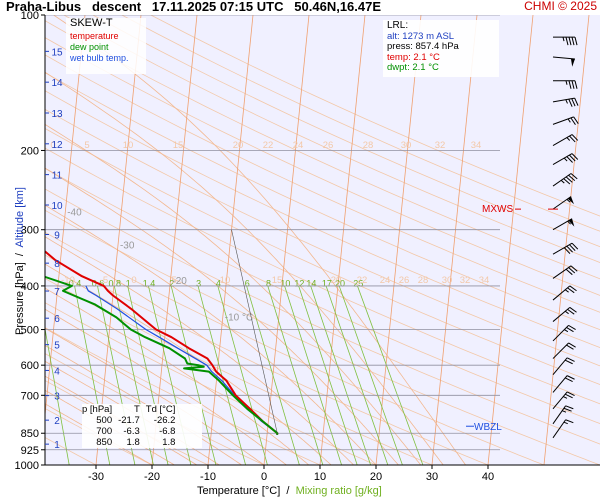 Image resolution: width=600 pixels, height=500 pixels. Describe the element at coordinates (127, 245) in the screenshot. I see `isotherm-label: -30` at that location.